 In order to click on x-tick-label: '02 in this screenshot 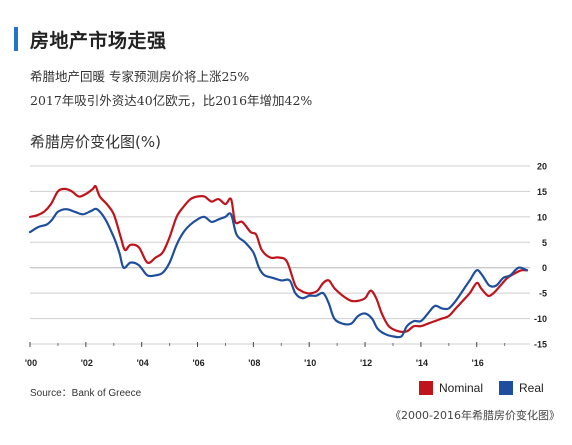, I will do `click(87, 363)`.